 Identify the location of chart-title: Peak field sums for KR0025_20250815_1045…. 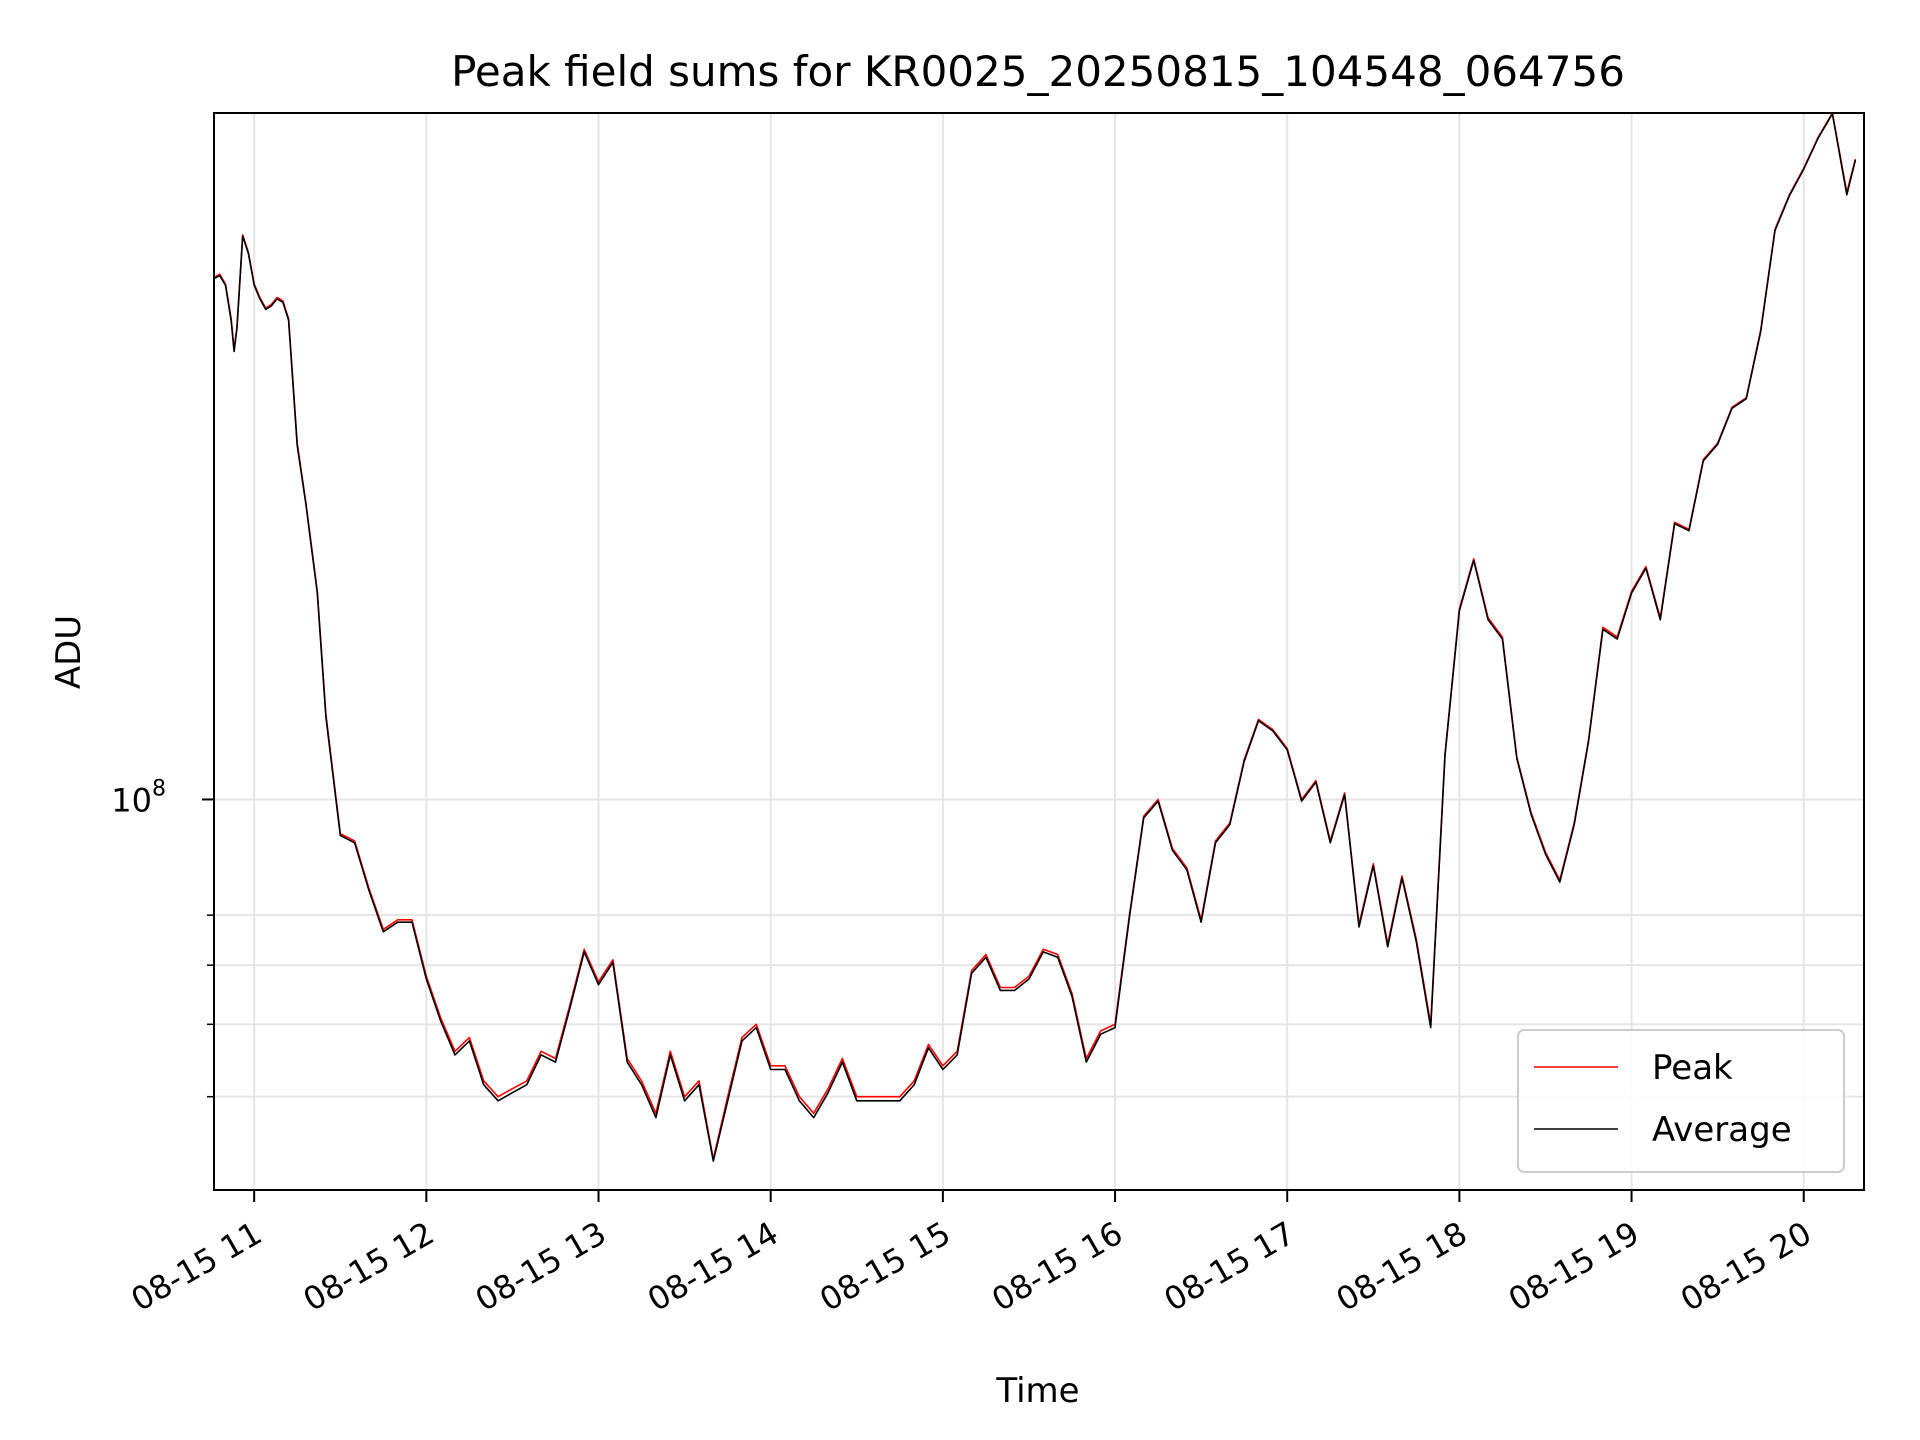
(1038, 71).